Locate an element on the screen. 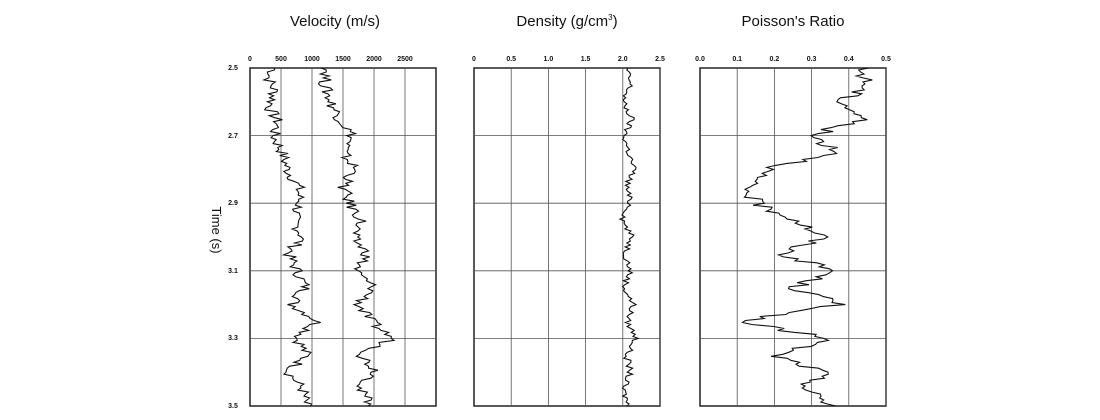 The height and width of the screenshot is (420, 1100). y-tick-label: 2.9 is located at coordinates (233, 203).